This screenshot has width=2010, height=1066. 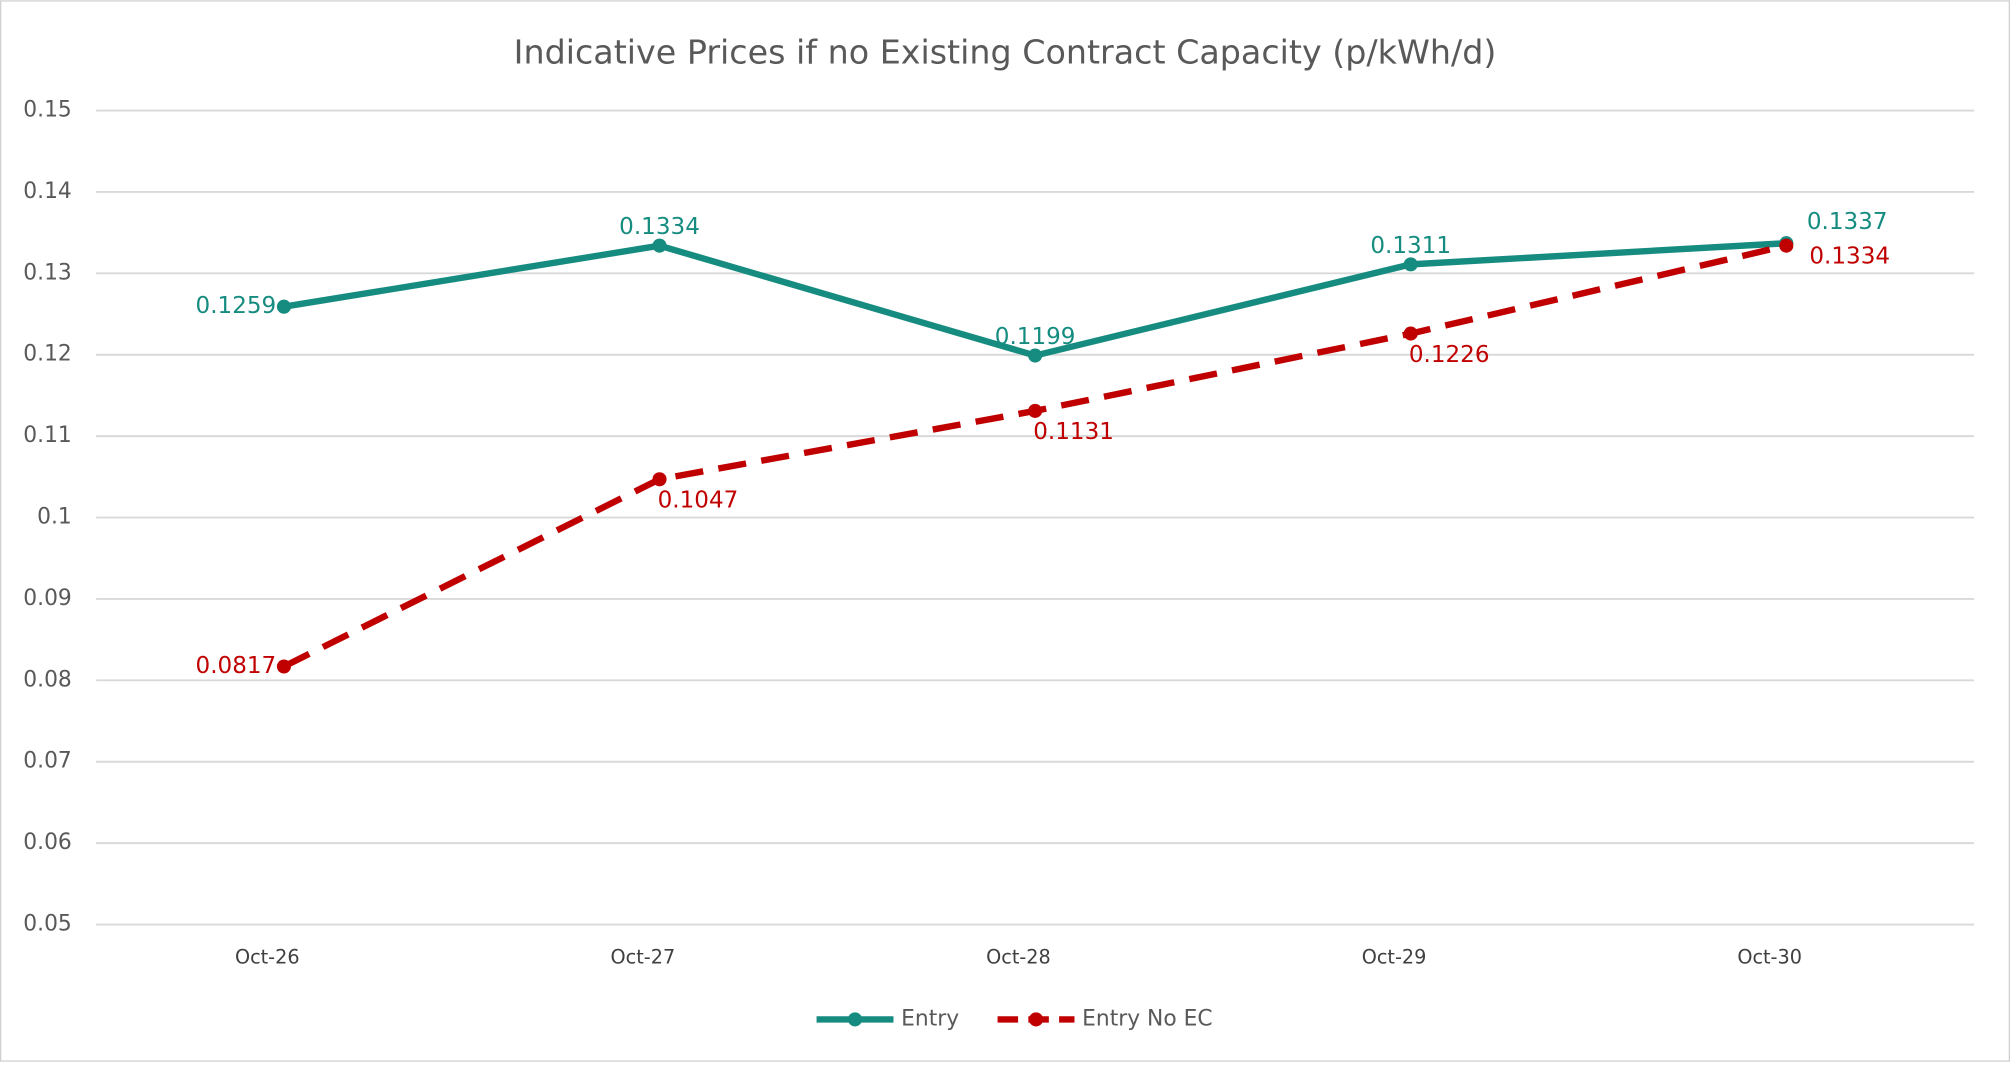 I want to click on x-tick-label: Oct-30, so click(x=1769, y=956).